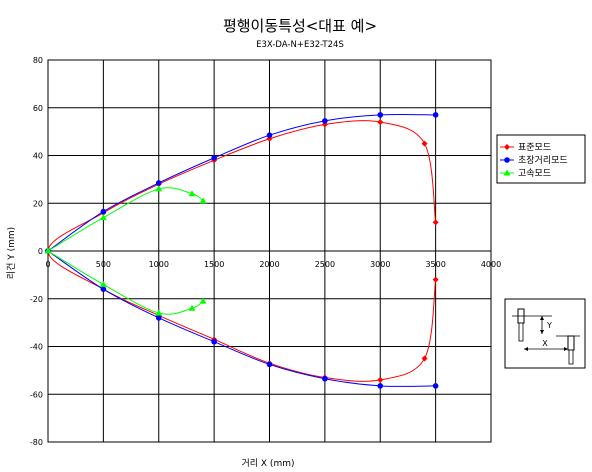 The width and height of the screenshot is (592, 472). I want to click on chart-title: 평행이동특성<대표 예>, so click(300, 26).